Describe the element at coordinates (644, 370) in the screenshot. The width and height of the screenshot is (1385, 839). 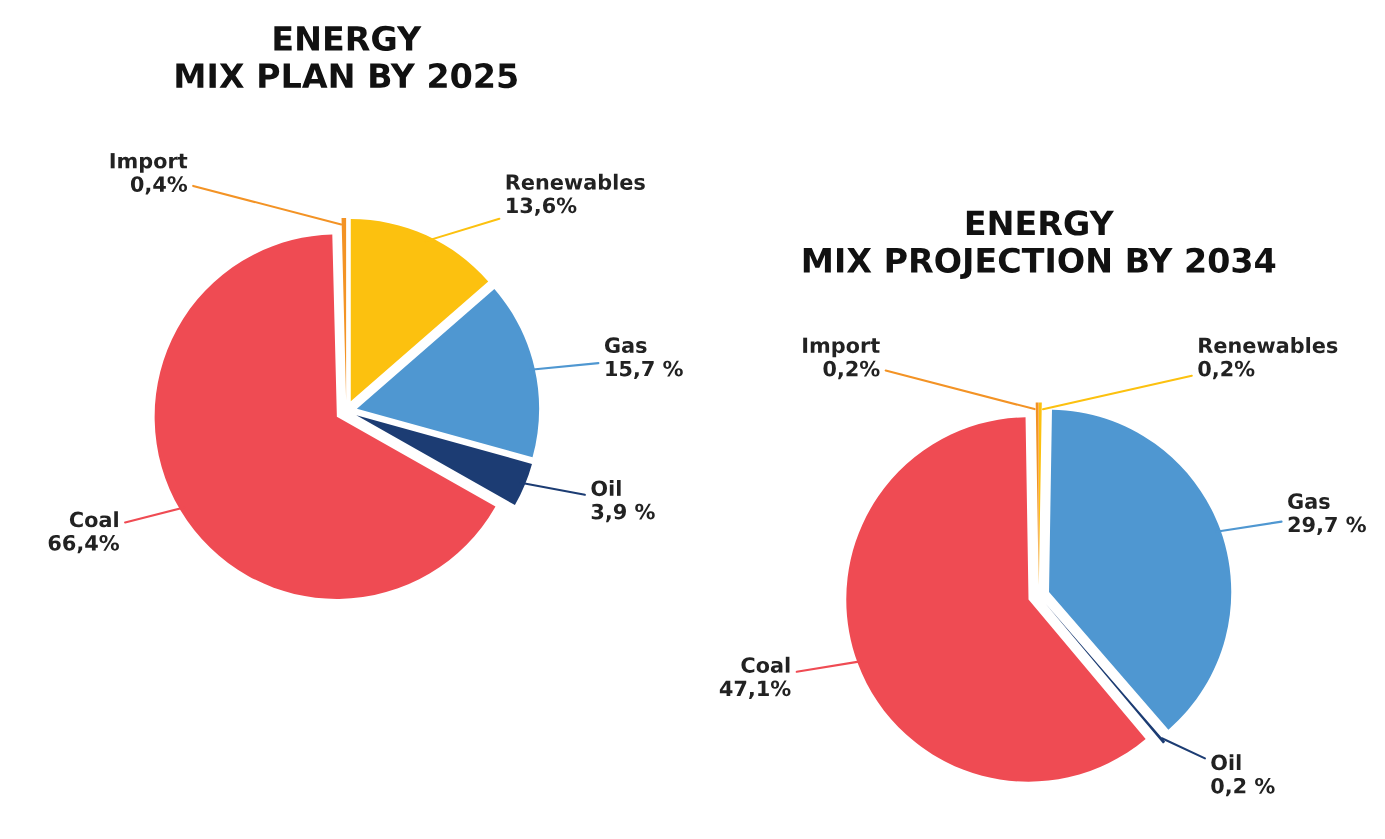
I see `data-label: 15,7 %` at that location.